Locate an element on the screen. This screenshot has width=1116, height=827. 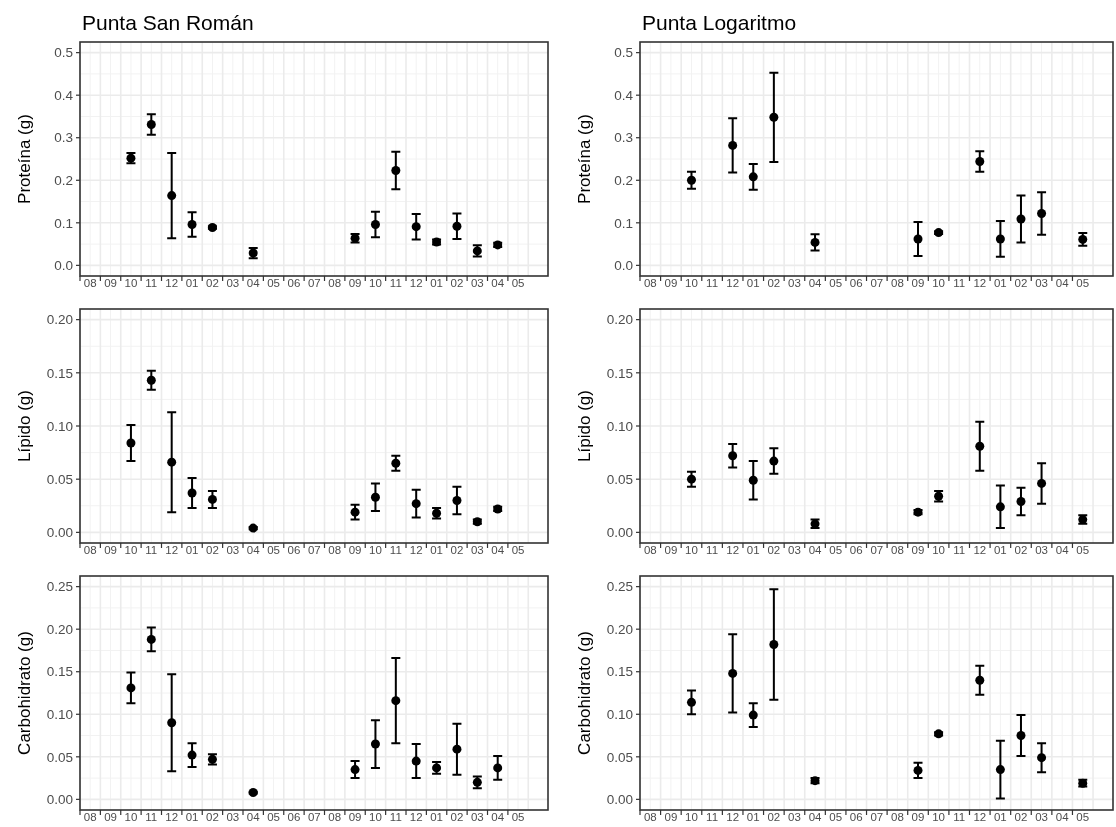
y-tick-label: 0.5 is located at coordinates (623, 53).